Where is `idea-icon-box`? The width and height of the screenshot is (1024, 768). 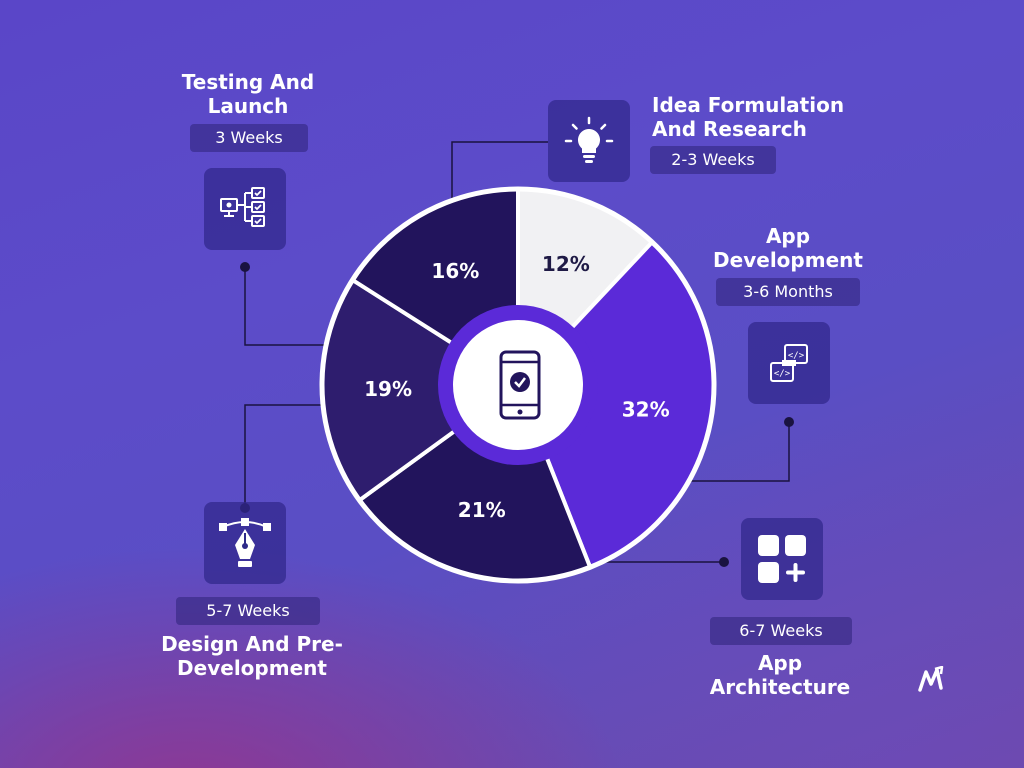 idea-icon-box is located at coordinates (589, 141).